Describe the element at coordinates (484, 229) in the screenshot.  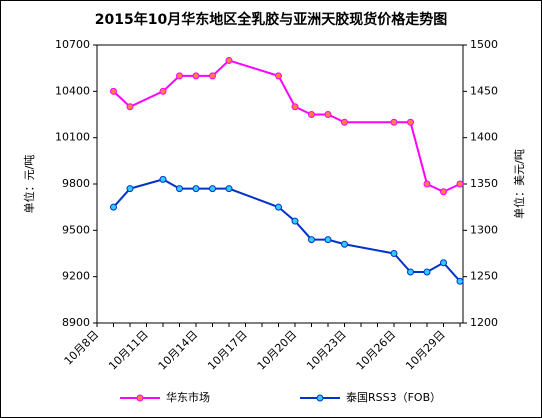
I see `y2-tick-label: 1300` at that location.